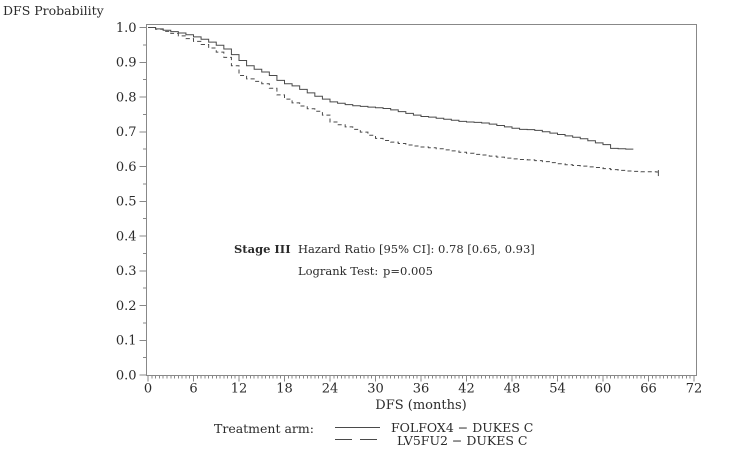 This screenshot has width=736, height=452. Describe the element at coordinates (648, 389) in the screenshot. I see `x-tick-label: 66` at that location.